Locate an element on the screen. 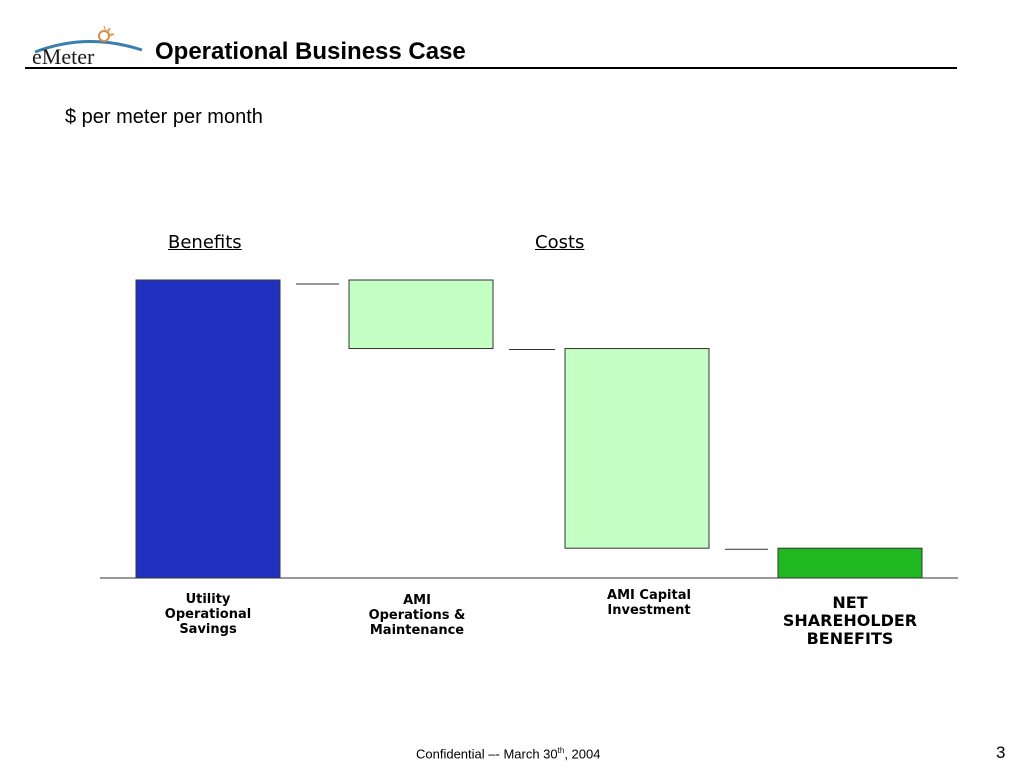 This screenshot has height=768, width=1024. emeter-logo: eMeter is located at coordinates (87, 46).